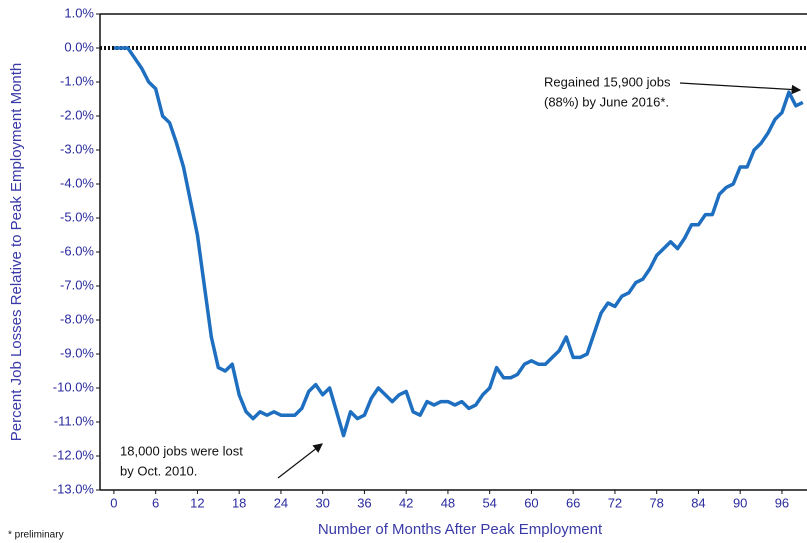 This screenshot has height=543, width=807. I want to click on x-tick-label: 24, so click(281, 502).